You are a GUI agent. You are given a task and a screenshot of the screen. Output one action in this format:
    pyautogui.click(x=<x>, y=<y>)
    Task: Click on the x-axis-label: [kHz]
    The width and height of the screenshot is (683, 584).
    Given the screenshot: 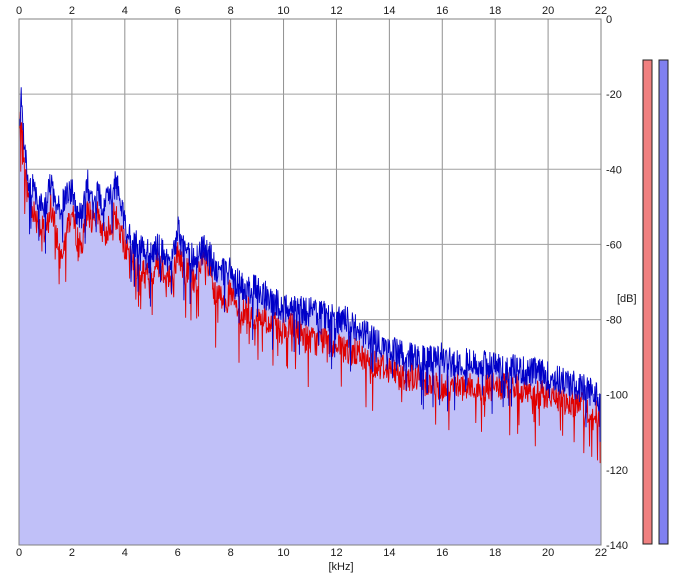 What is the action you would take?
    pyautogui.click(x=340, y=567)
    